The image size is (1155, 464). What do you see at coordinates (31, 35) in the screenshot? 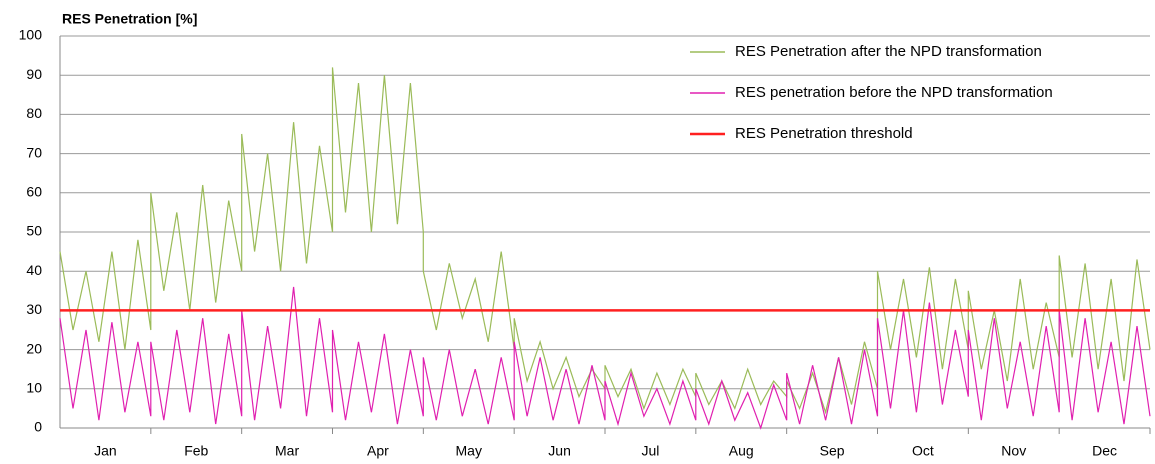
I see `y-tick-label: 100` at bounding box center [31, 35].